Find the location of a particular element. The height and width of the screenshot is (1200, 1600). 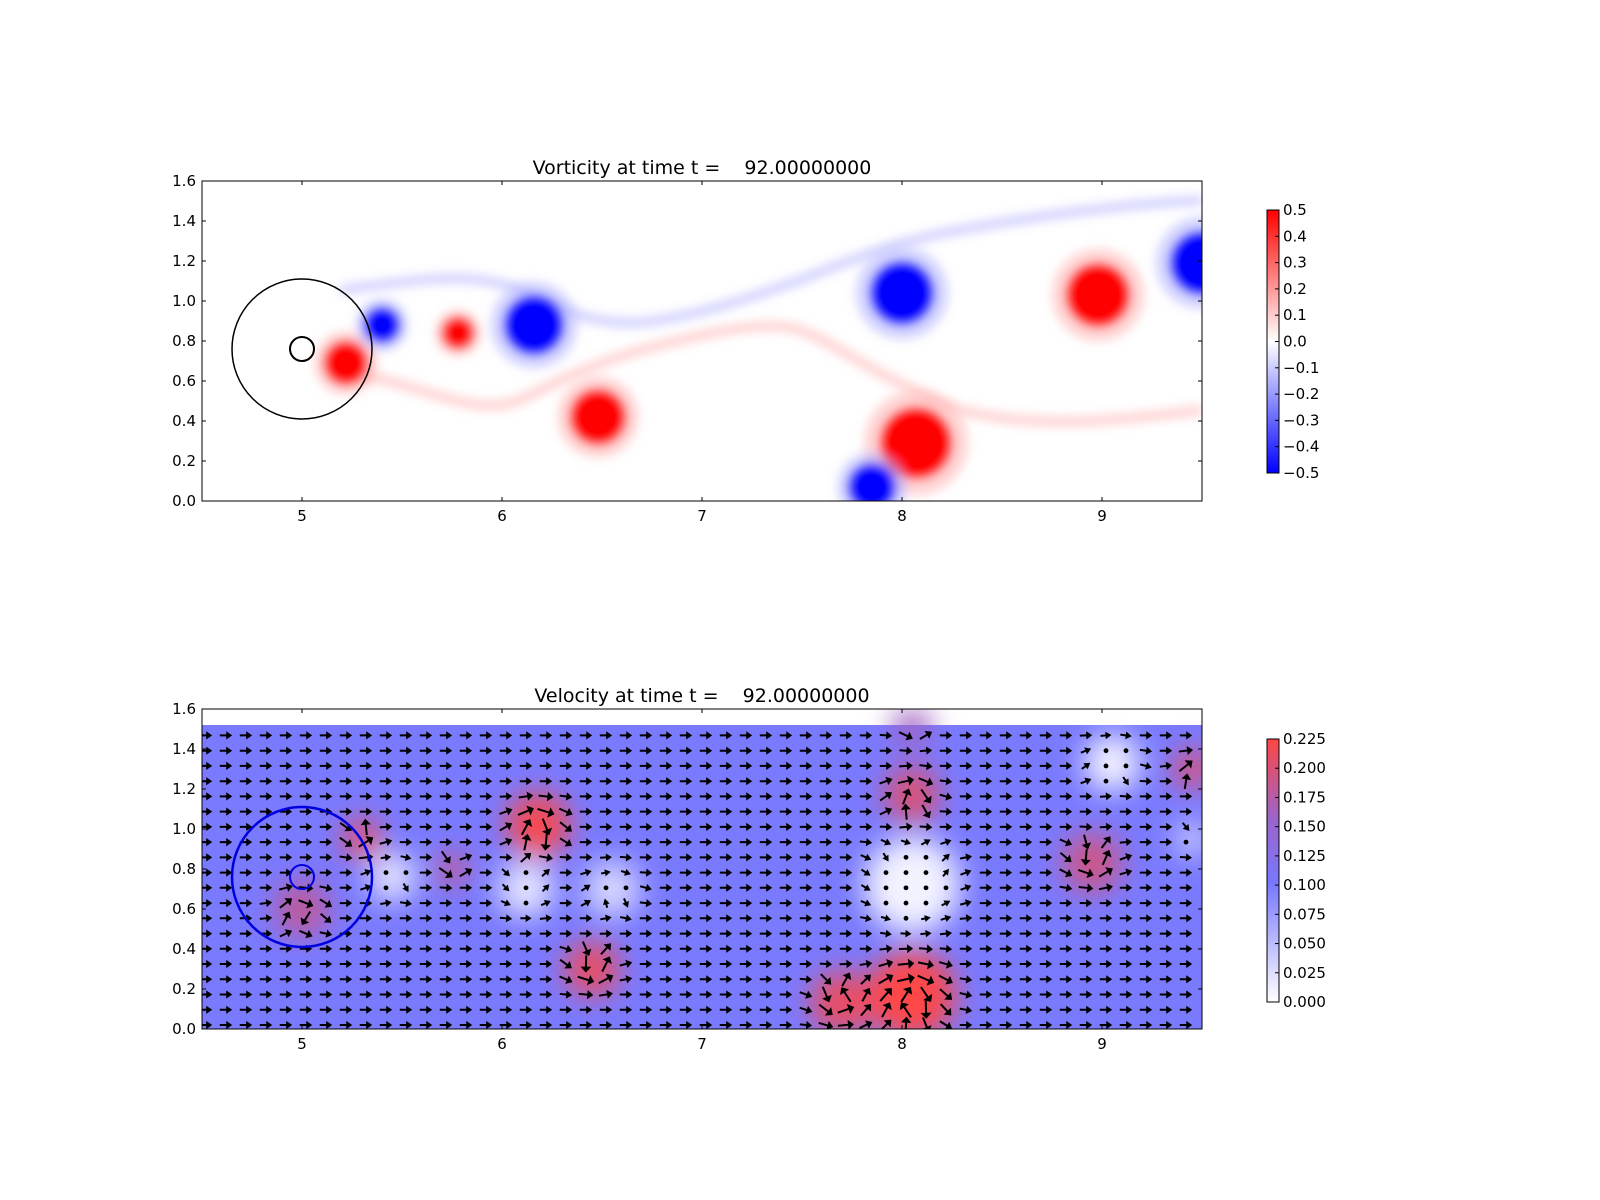

vorticity-field is located at coordinates (758, 348).